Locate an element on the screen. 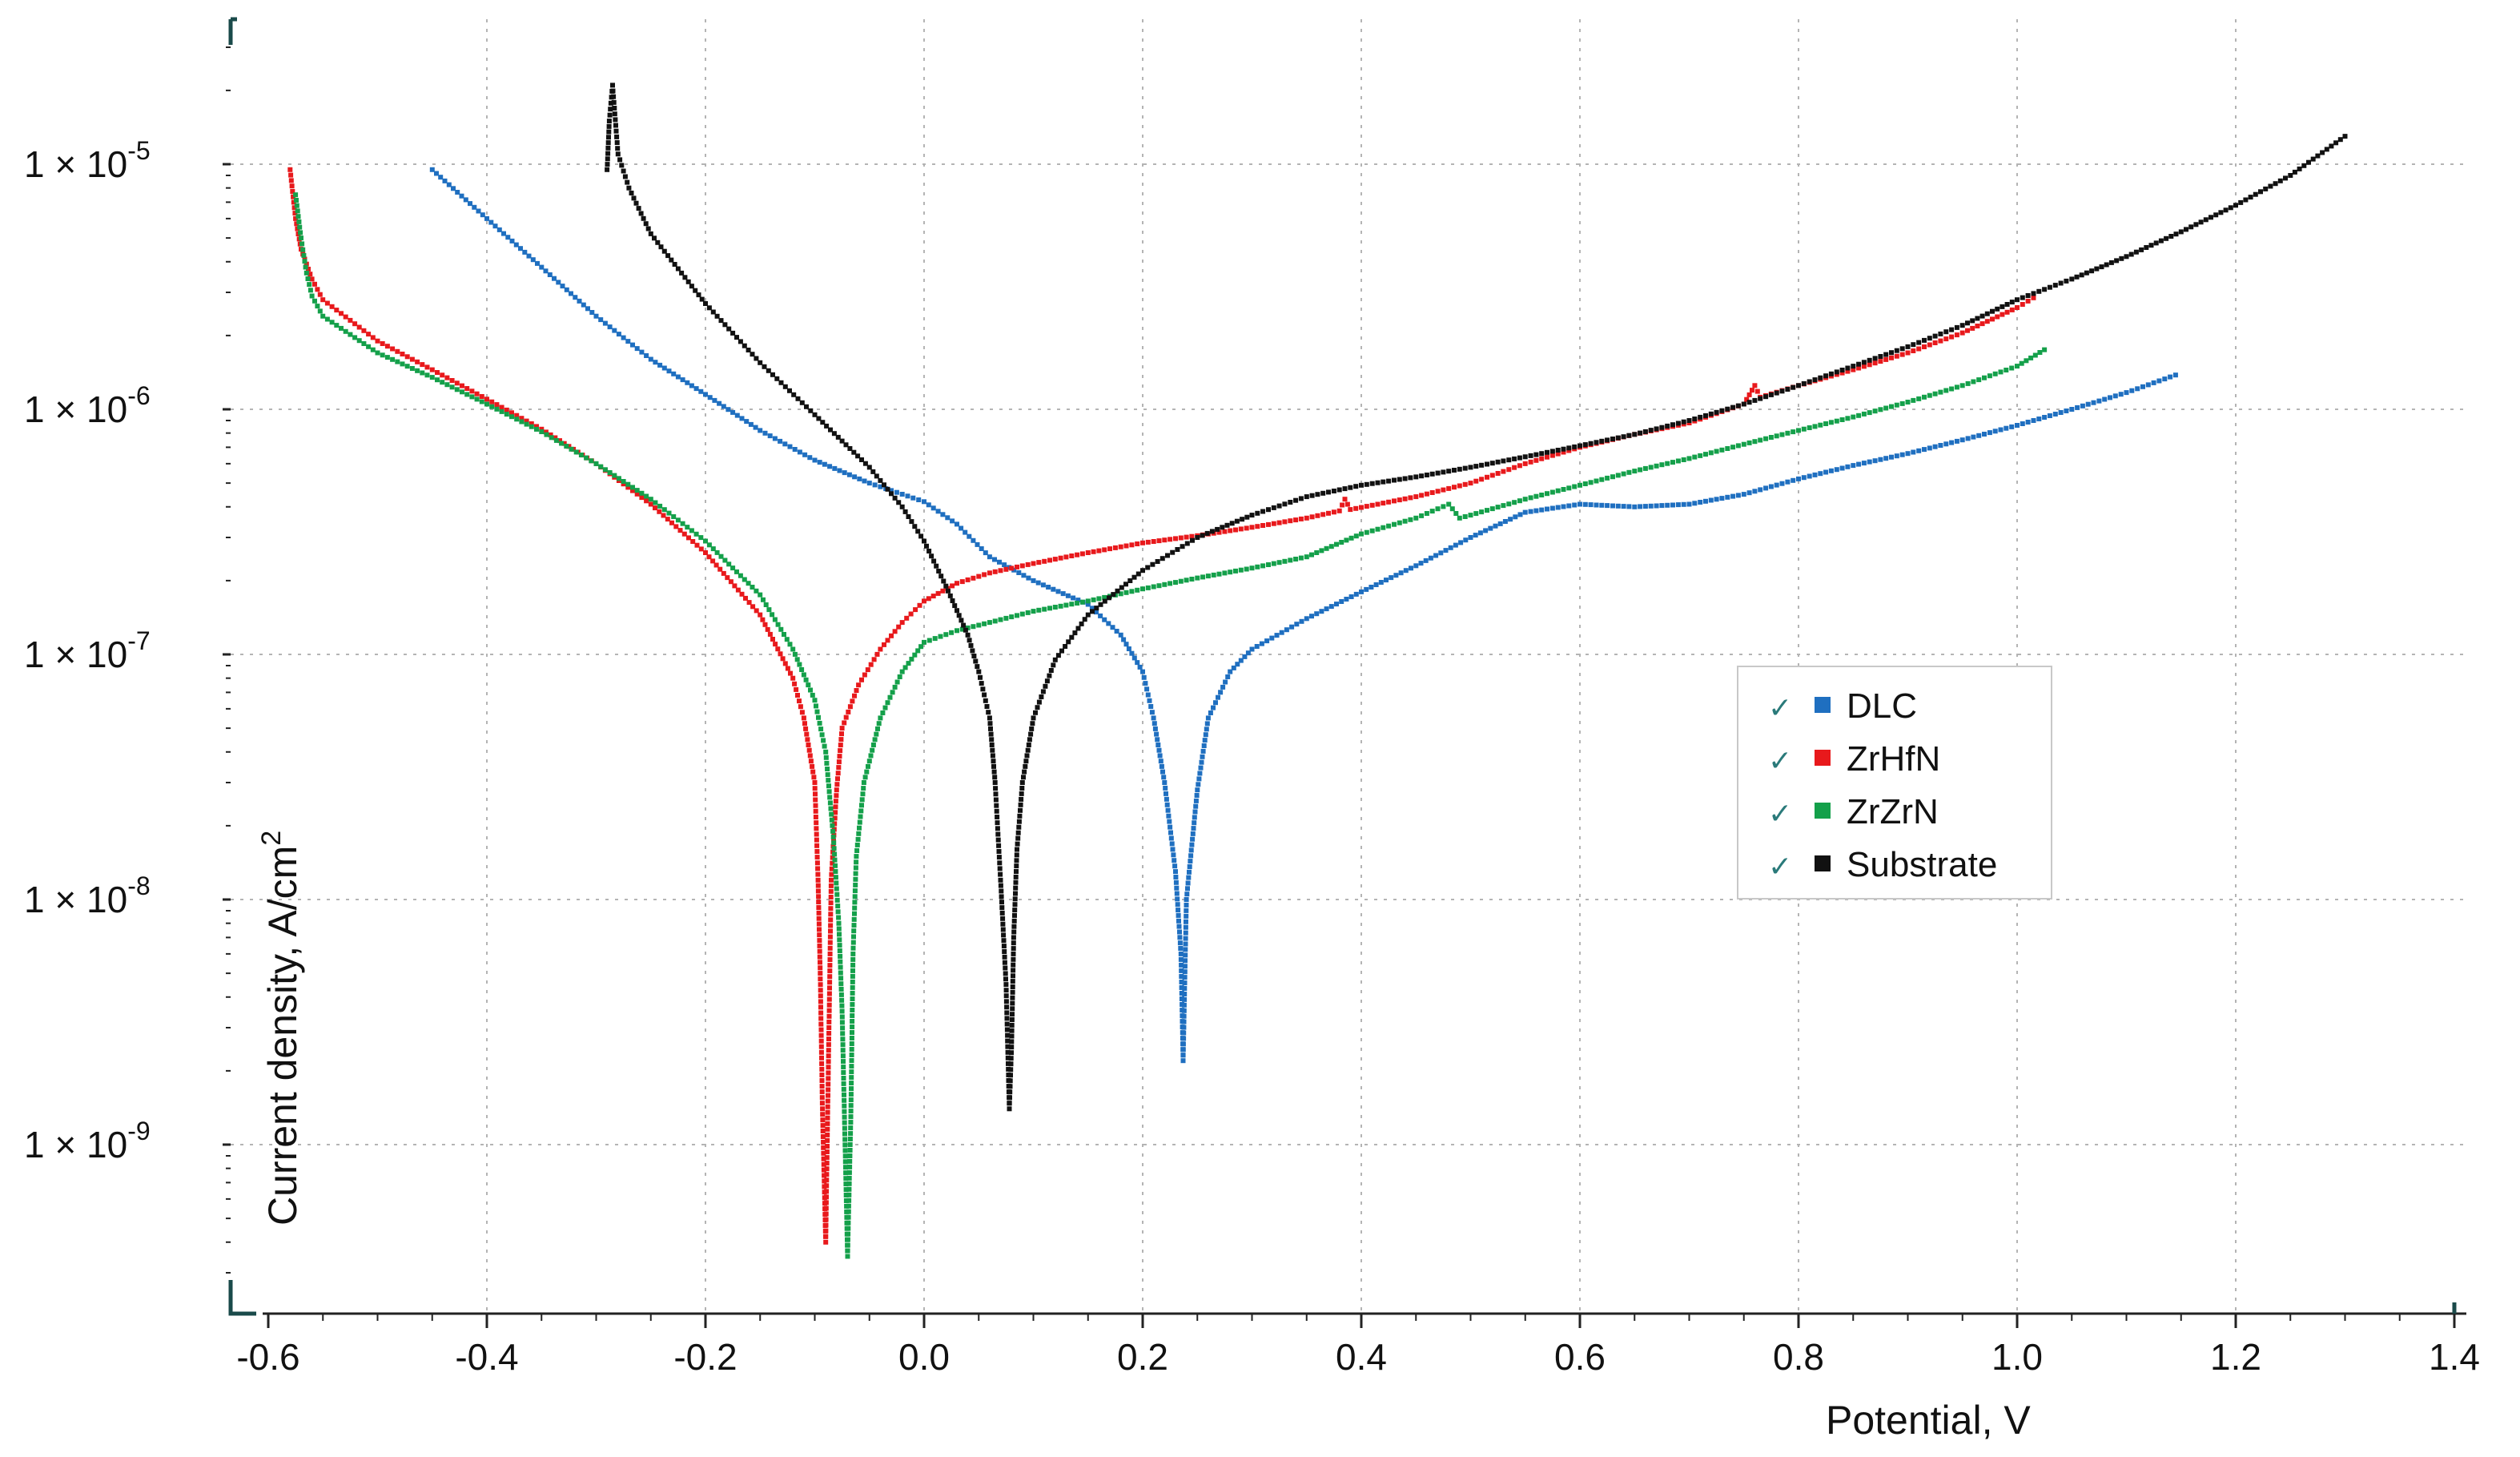  legend-item-zrhfn: ✓ ZrHfN is located at coordinates (1854, 759).